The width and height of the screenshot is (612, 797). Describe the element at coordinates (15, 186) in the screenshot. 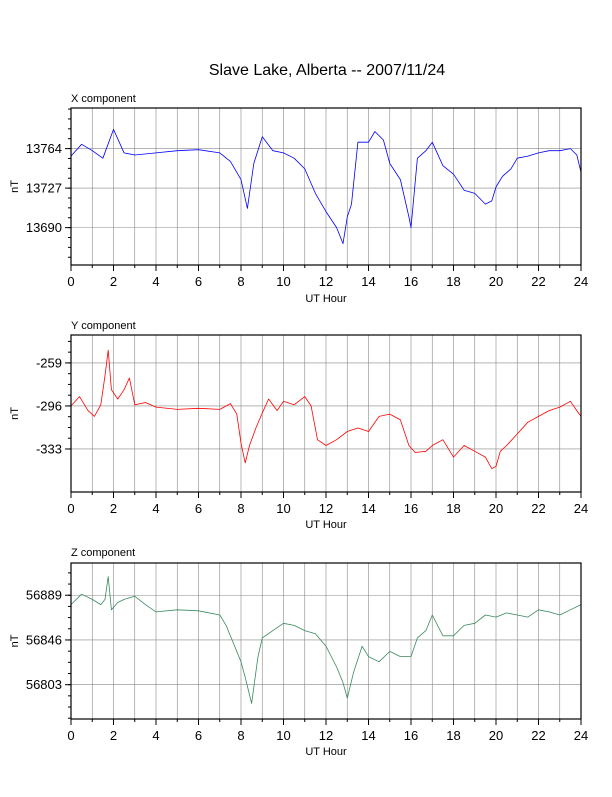

I see `x-y-axis-label: nT` at that location.